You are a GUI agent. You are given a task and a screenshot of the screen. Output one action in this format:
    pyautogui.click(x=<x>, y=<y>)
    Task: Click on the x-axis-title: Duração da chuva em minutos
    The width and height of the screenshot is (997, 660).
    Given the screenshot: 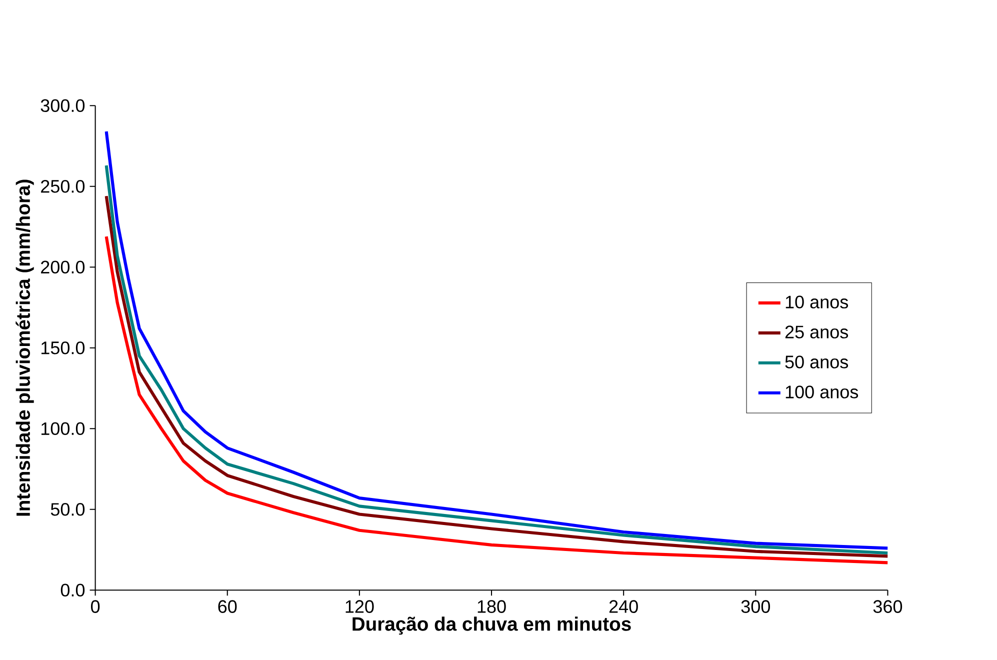 What is the action you would take?
    pyautogui.click(x=491, y=625)
    